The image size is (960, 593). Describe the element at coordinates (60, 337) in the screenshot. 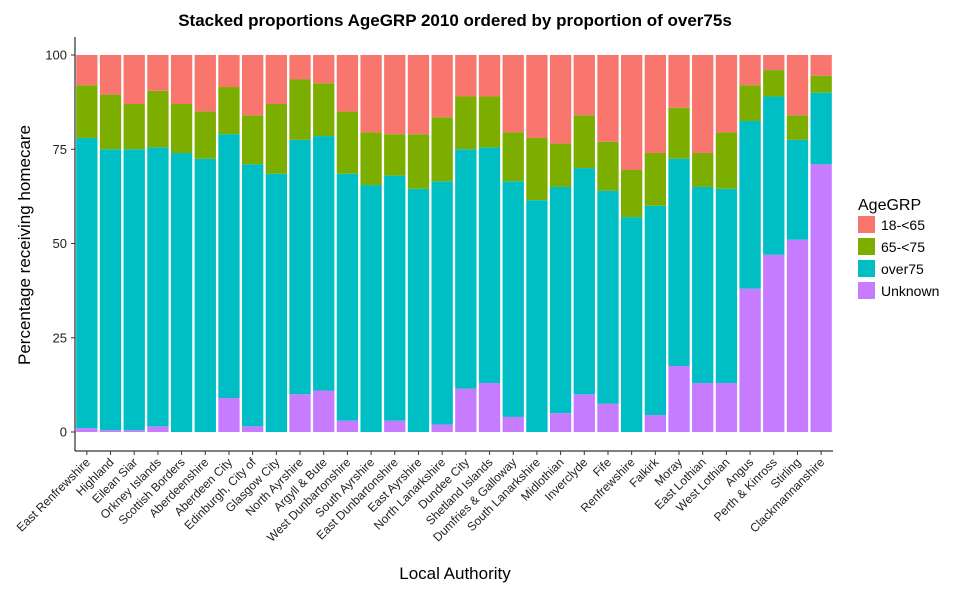

I see `y-tick-label: 25` at that location.